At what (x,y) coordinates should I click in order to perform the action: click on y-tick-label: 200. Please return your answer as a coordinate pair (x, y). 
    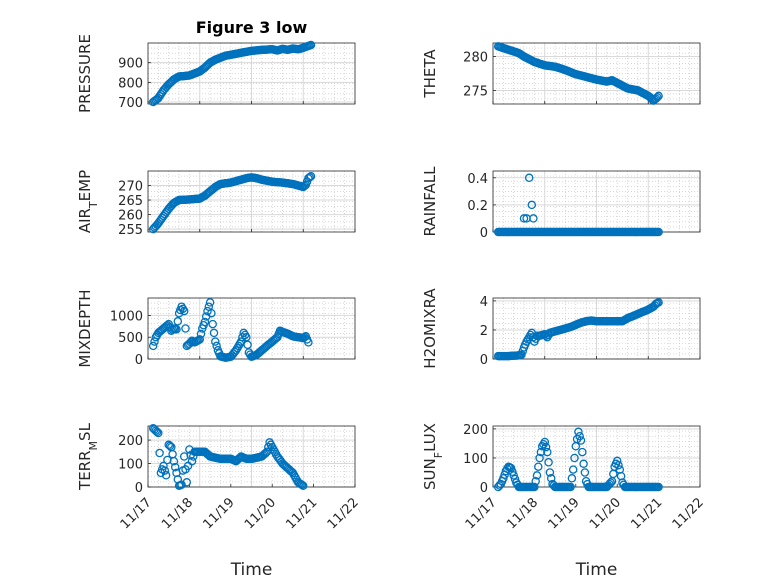
    Looking at the image, I should click on (130, 441).